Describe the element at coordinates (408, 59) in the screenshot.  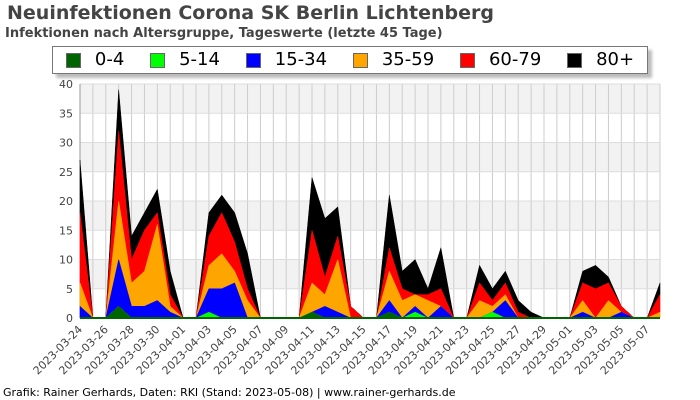
I see `legend-label: 35-59` at that location.